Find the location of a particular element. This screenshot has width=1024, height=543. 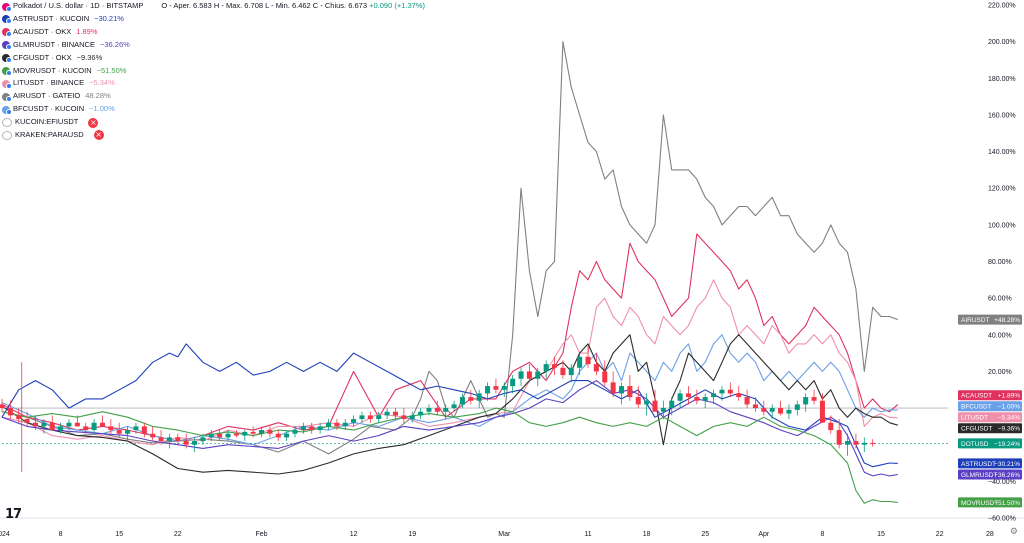

x-tick-label: 2024 is located at coordinates (5, 534).